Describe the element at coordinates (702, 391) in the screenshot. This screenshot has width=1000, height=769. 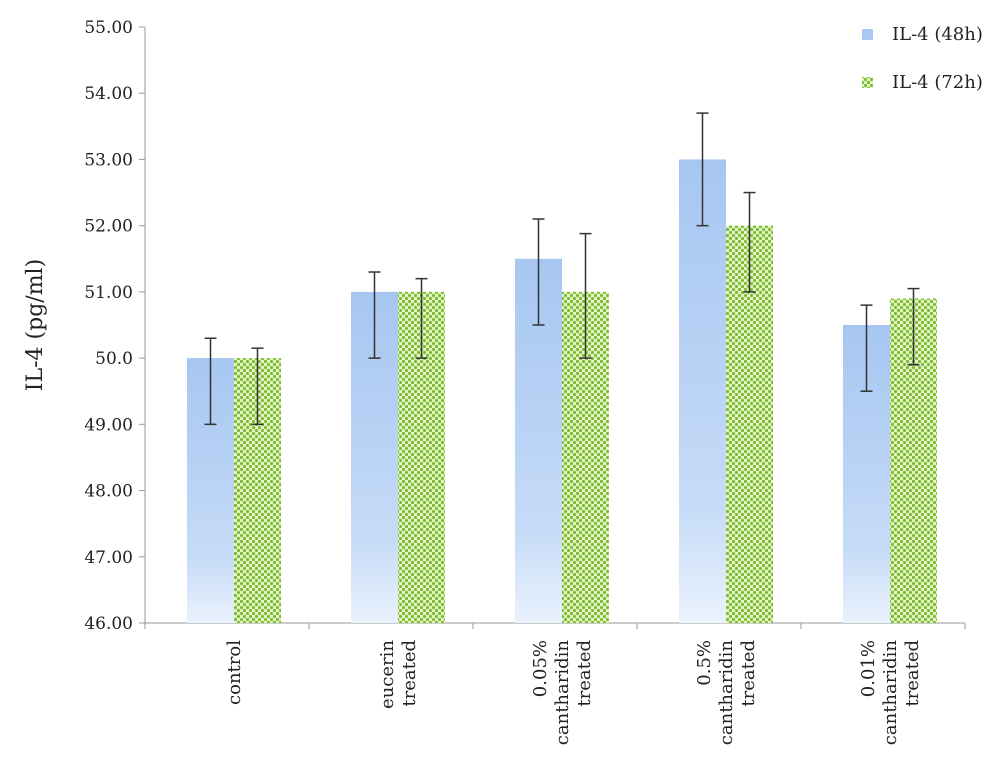
I see `bar-48h` at that location.